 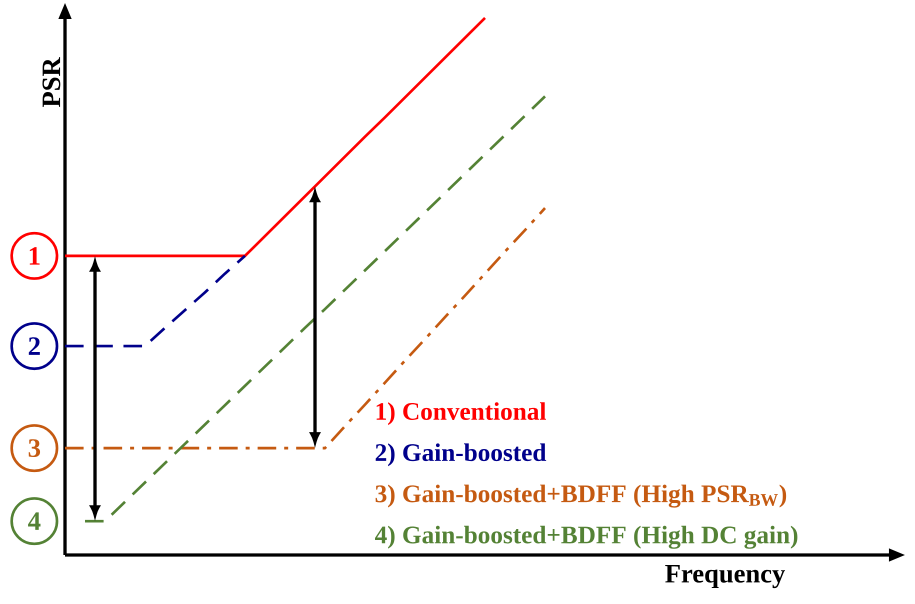 What do you see at coordinates (34, 346) in the screenshot?
I see `text: 2` at bounding box center [34, 346].